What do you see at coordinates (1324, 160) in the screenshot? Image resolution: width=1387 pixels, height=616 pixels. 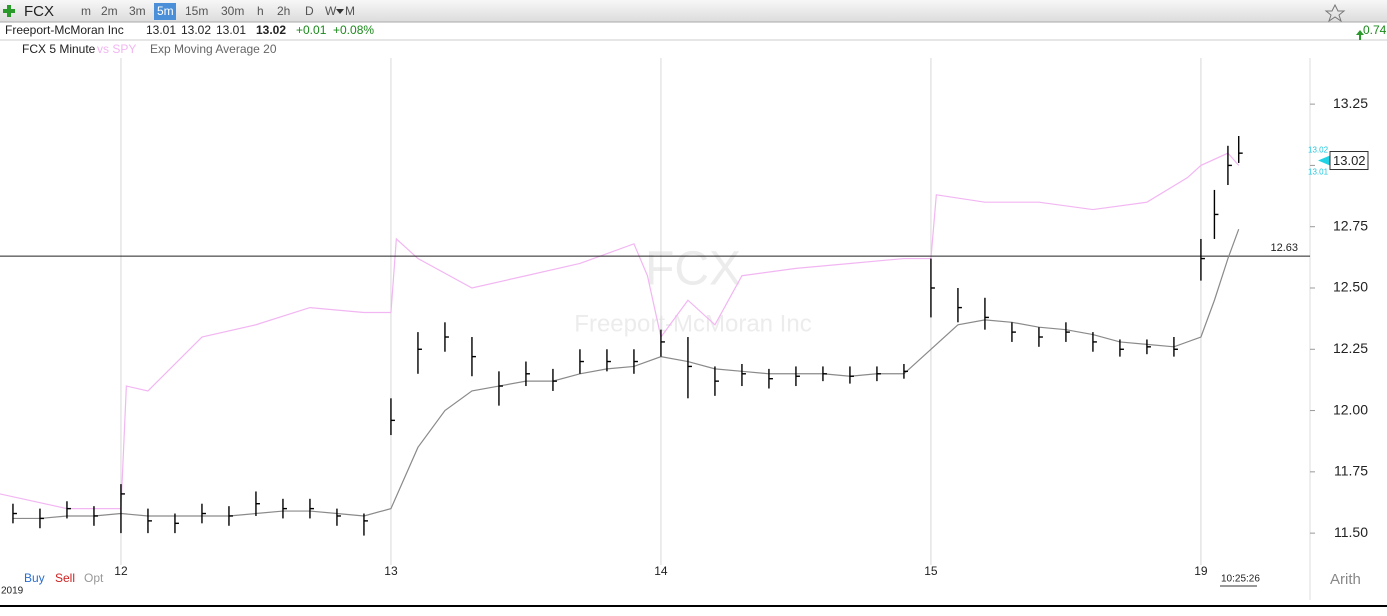 I see `last-price-pointer` at bounding box center [1324, 160].